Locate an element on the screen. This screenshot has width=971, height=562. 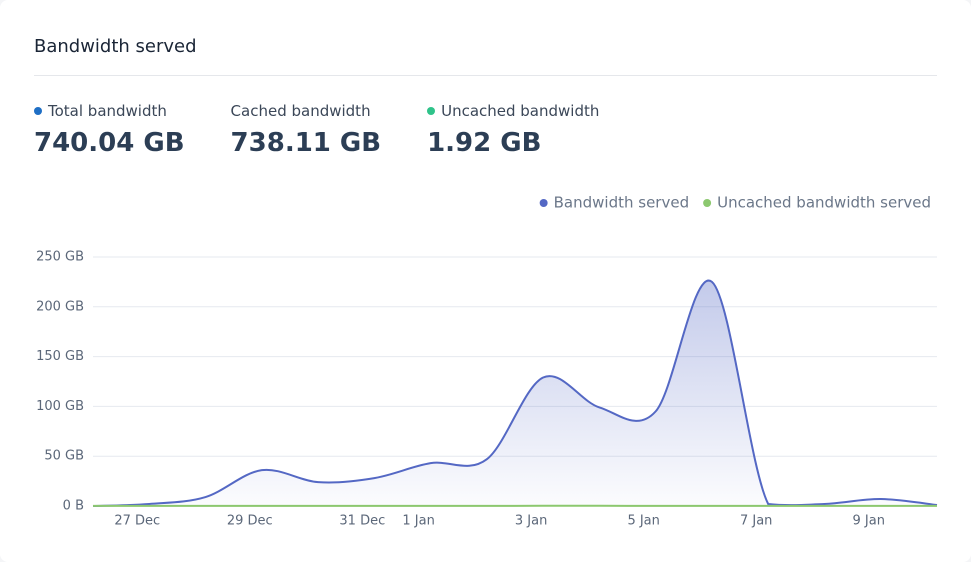
divider is located at coordinates (485, 75).